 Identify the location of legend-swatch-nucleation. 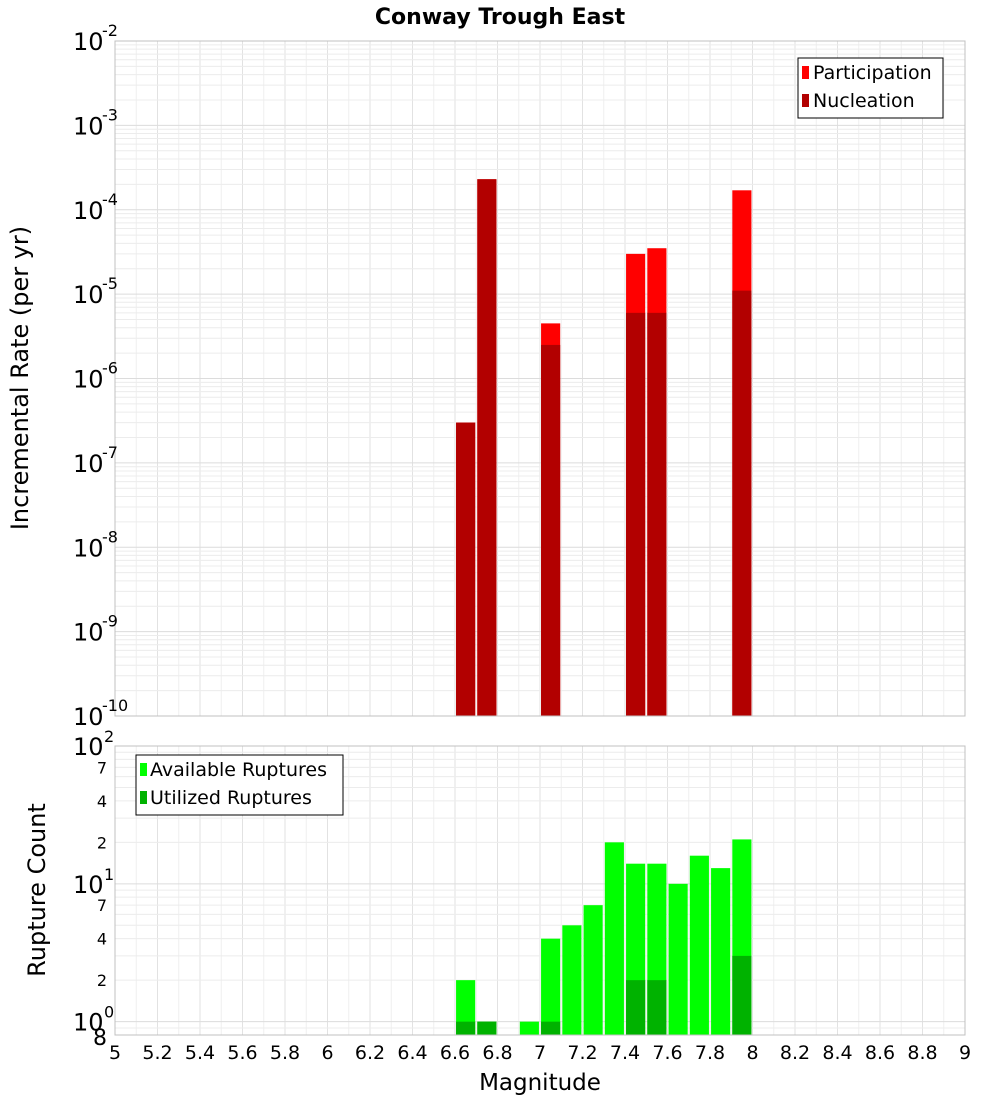
(805, 100).